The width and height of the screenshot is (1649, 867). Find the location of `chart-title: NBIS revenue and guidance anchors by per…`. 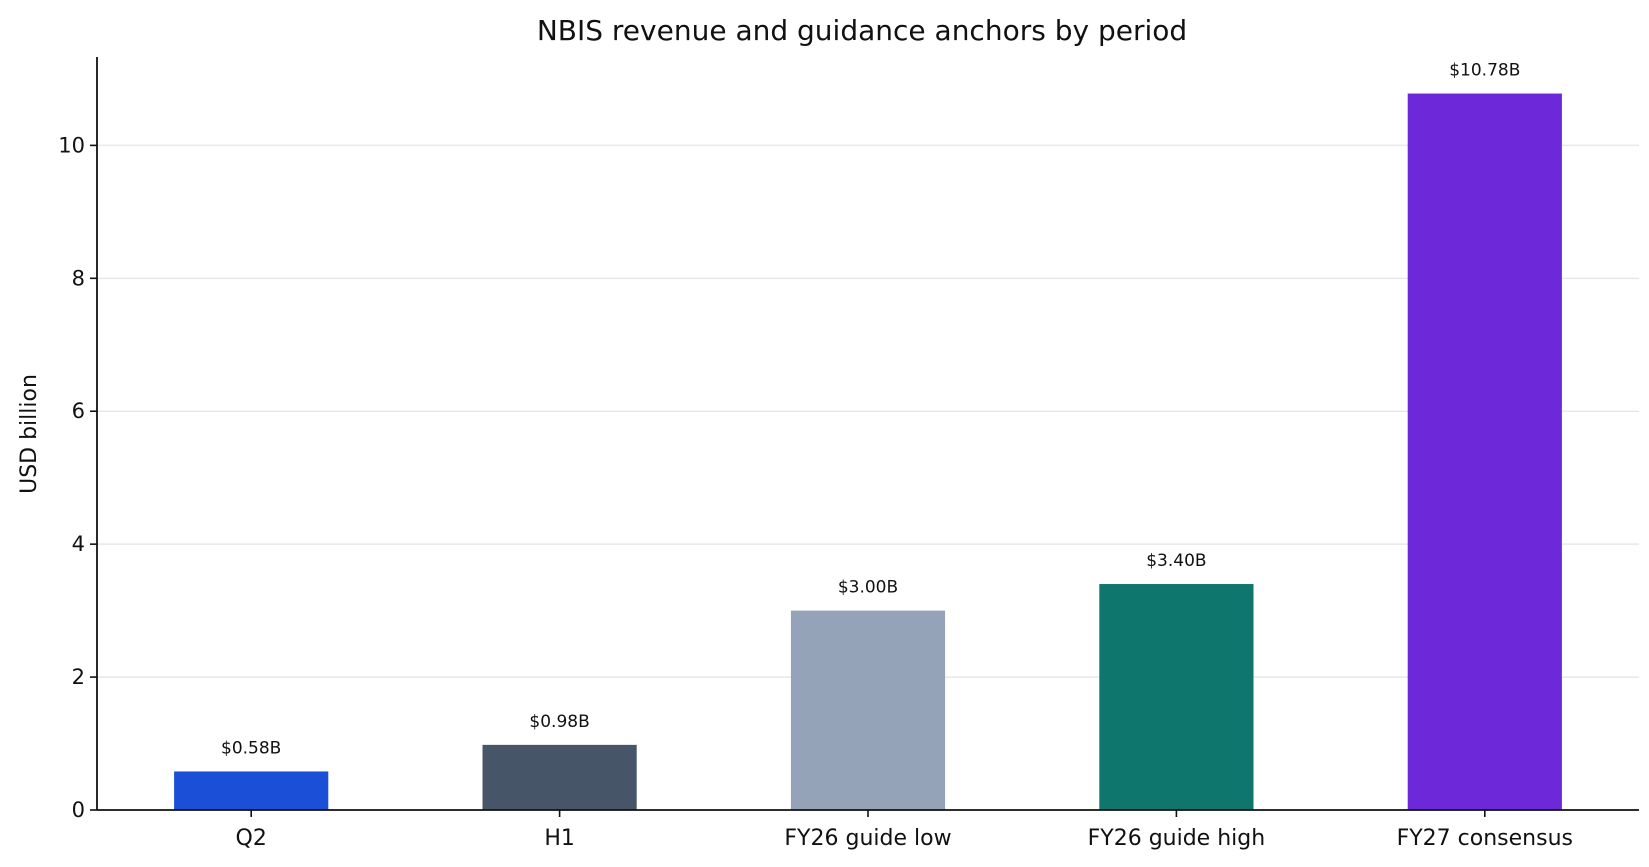

chart-title: NBIS revenue and guidance anchors by per… is located at coordinates (862, 30).